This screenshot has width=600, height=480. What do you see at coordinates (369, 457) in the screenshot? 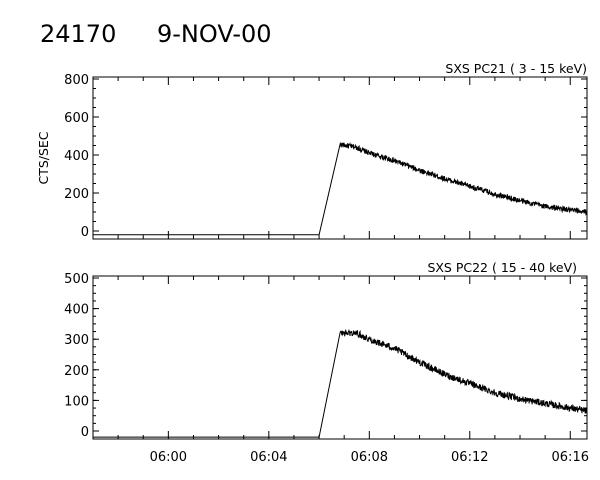
I see `x-tick-label: 06:08` at bounding box center [369, 457].